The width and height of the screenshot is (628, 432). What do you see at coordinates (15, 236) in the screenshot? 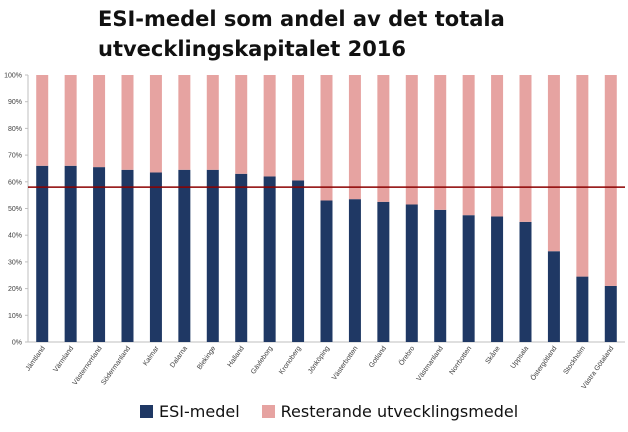
I see `y-tick-label: 40%` at bounding box center [15, 236].